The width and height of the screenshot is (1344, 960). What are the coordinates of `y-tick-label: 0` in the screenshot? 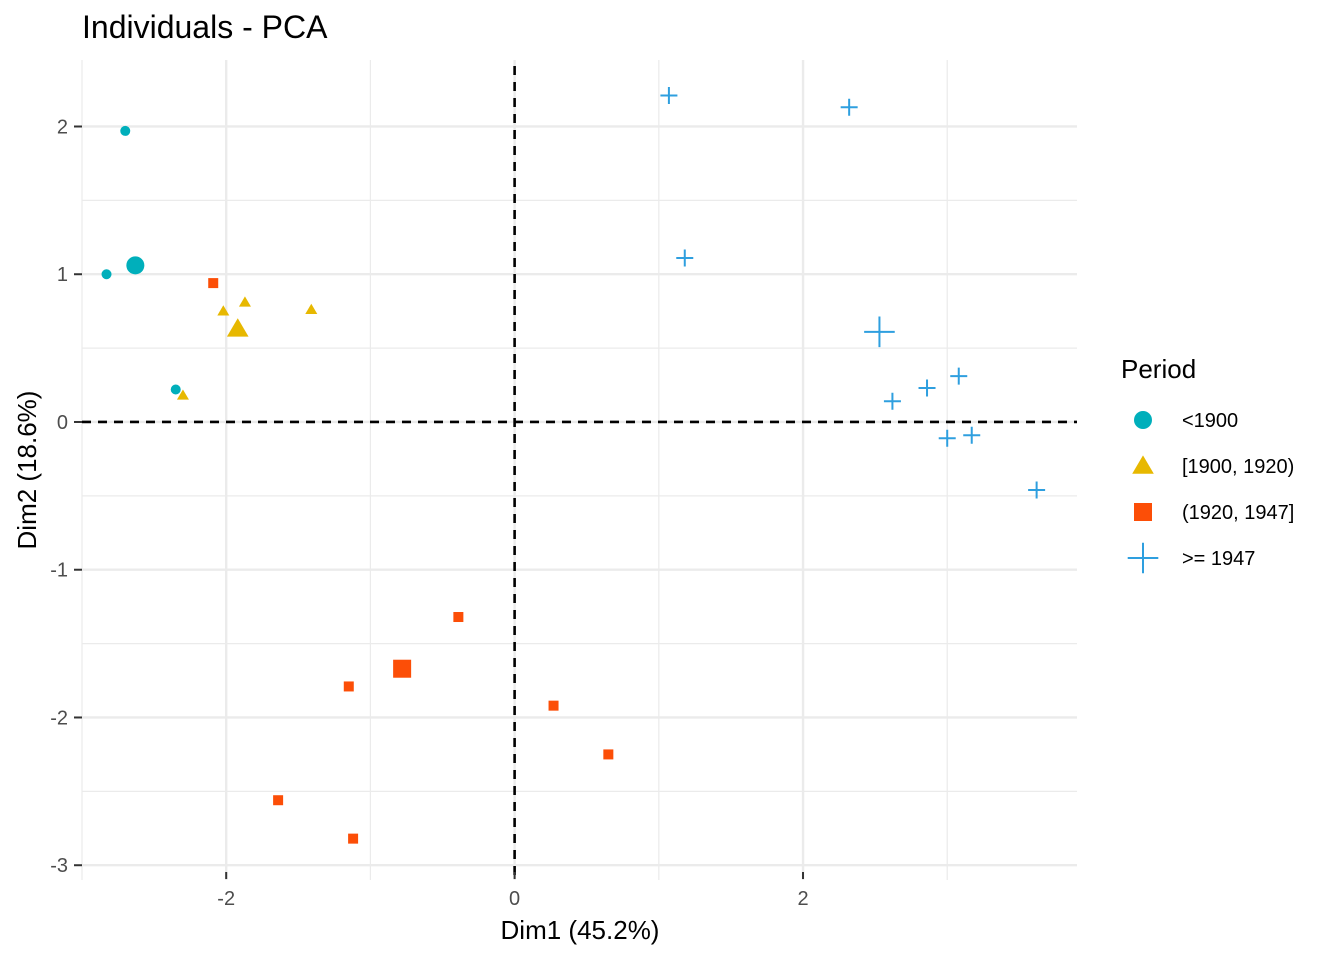 It's located at (62, 423).